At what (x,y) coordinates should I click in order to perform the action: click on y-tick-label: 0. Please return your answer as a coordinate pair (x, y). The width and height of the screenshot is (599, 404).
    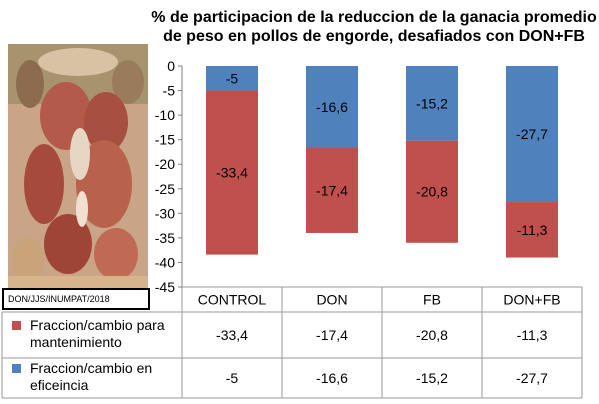
    Looking at the image, I should click on (171, 66).